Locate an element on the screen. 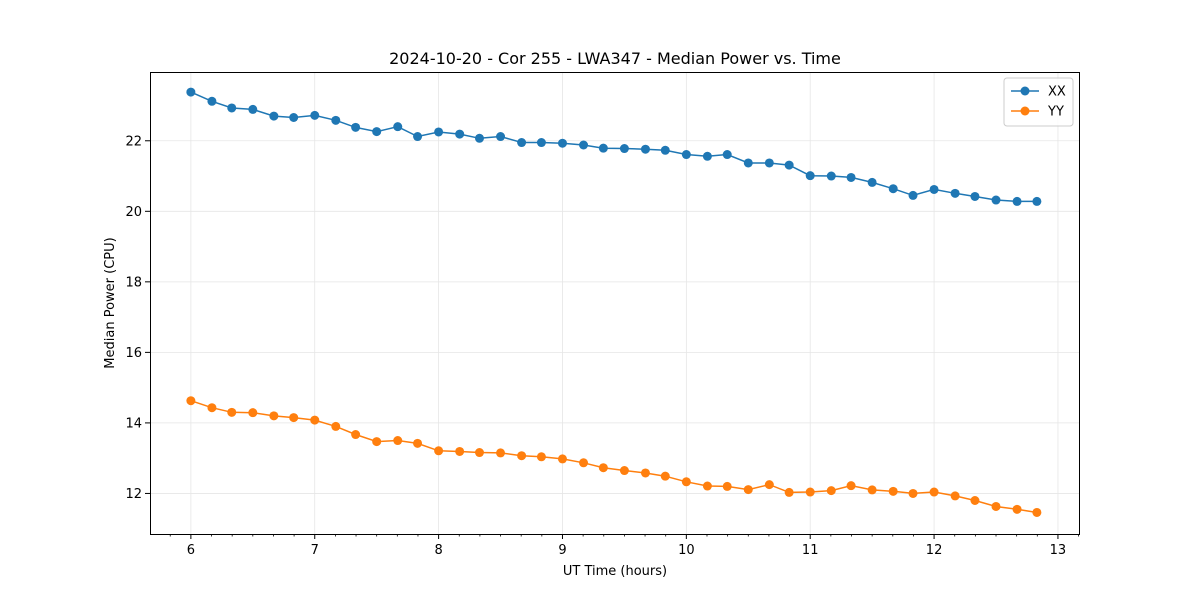  x-tick-label: 8 is located at coordinates (438, 550).